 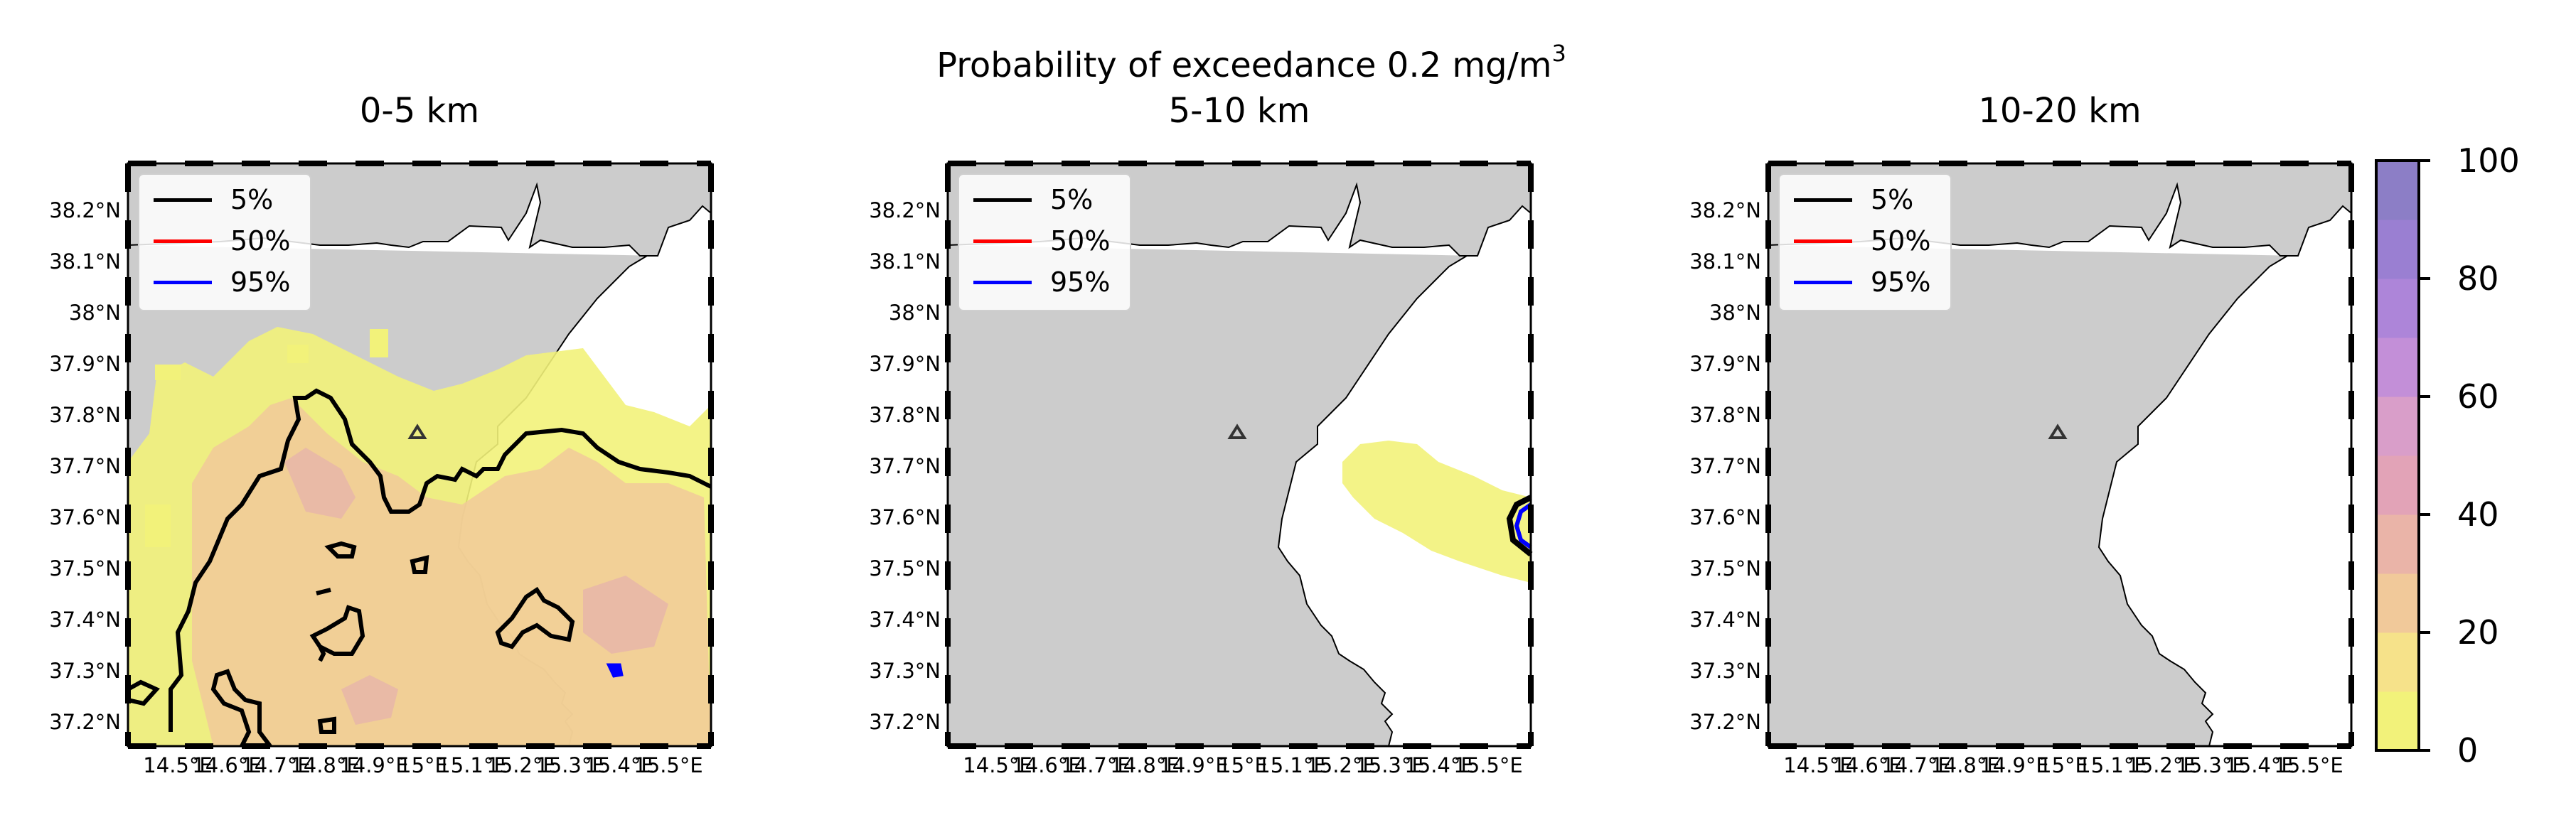 I want to click on panel-title-2: 5-10 km, so click(x=1239, y=111).